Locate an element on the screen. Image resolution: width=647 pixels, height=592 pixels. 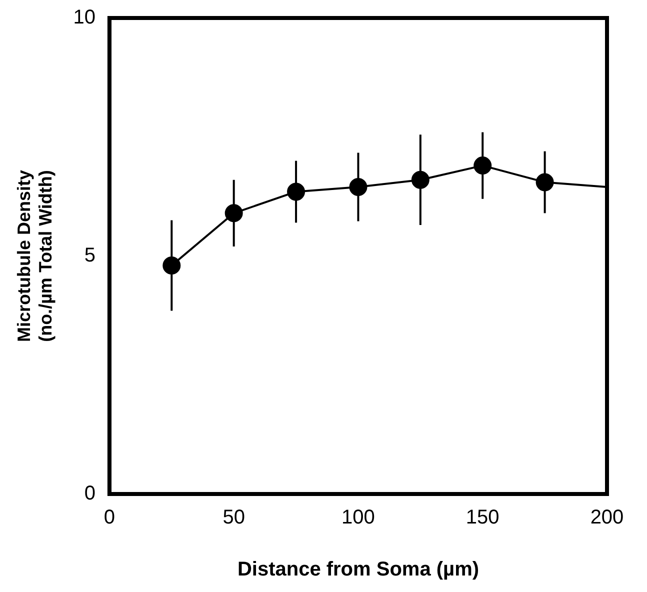
y-axis-title: Microtubule Density (no./µm Total Width) is located at coordinates (35, 256).